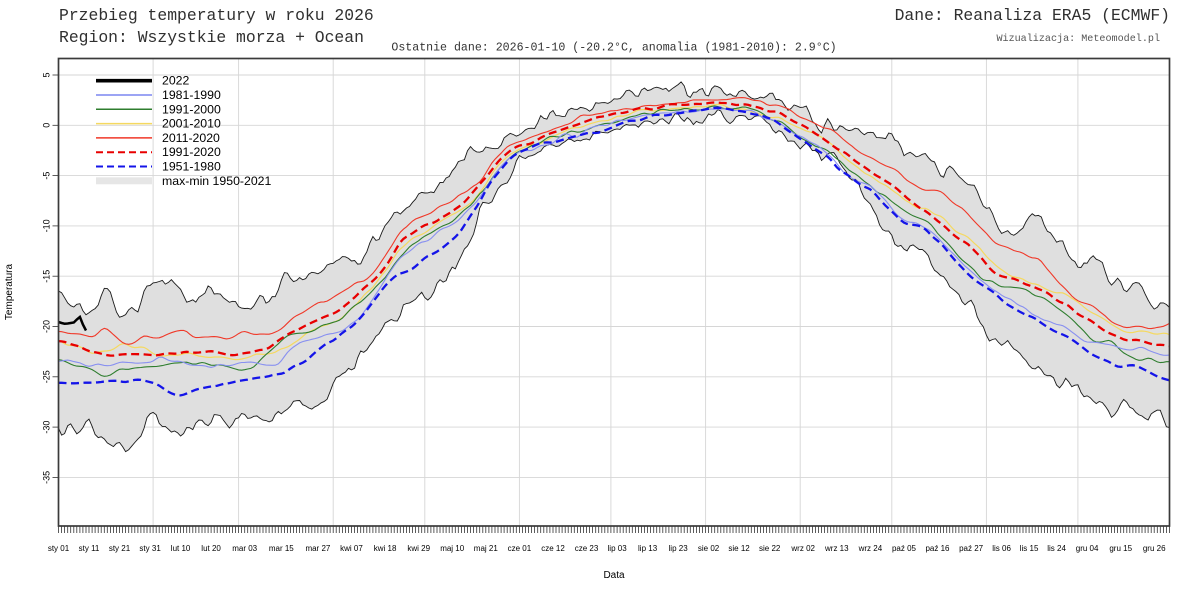  What do you see at coordinates (870, 548) in the screenshot?
I see `svg-text: wrz 24` at bounding box center [870, 548].